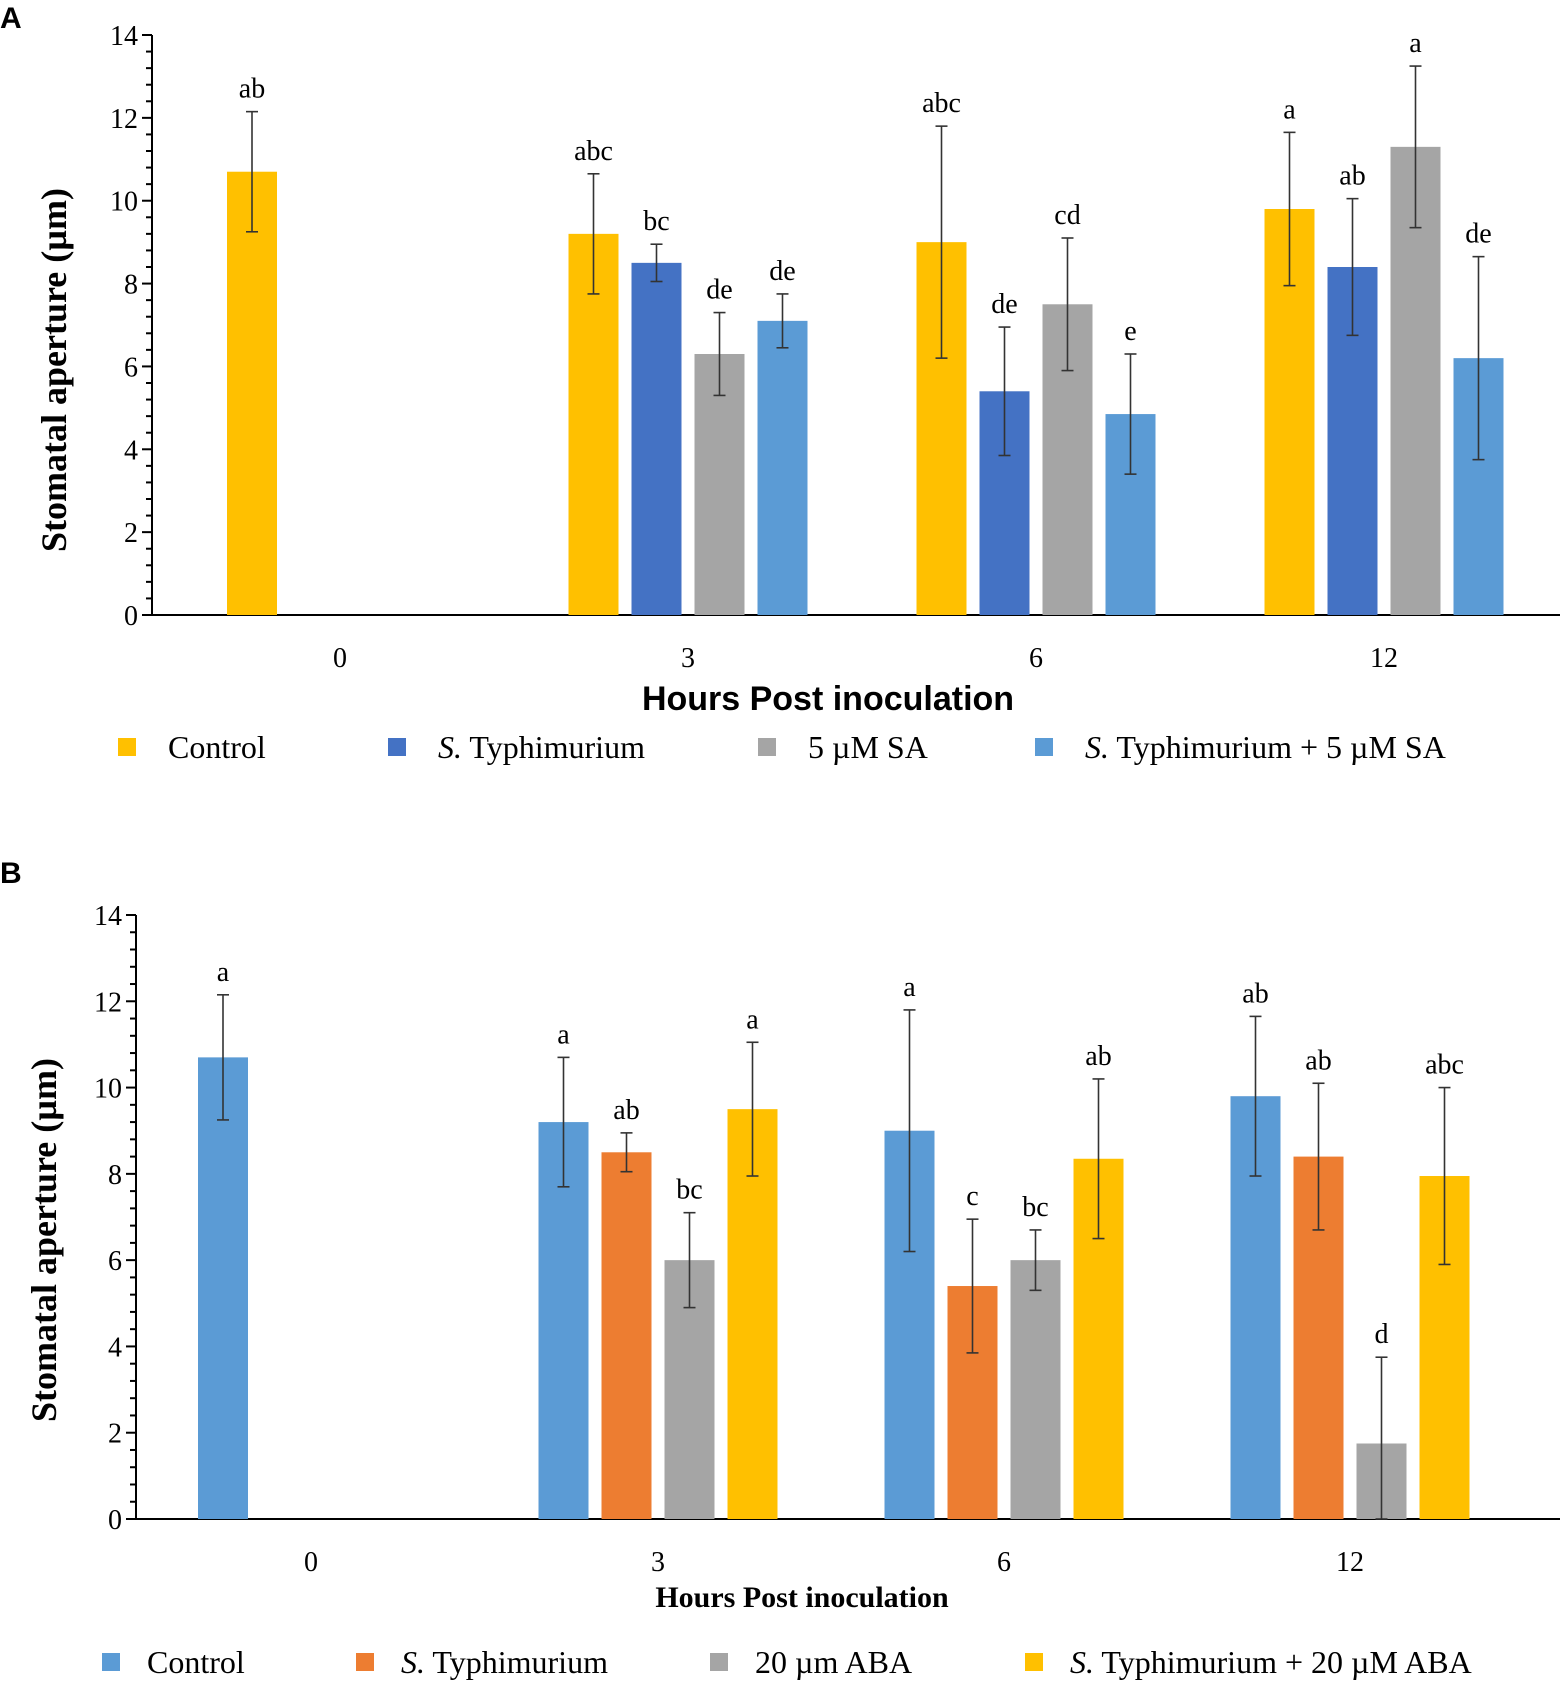 The image size is (1568, 1689). I want to click on legend-label-text: Typhimurium + 5 µM SA, so click(1277, 747).